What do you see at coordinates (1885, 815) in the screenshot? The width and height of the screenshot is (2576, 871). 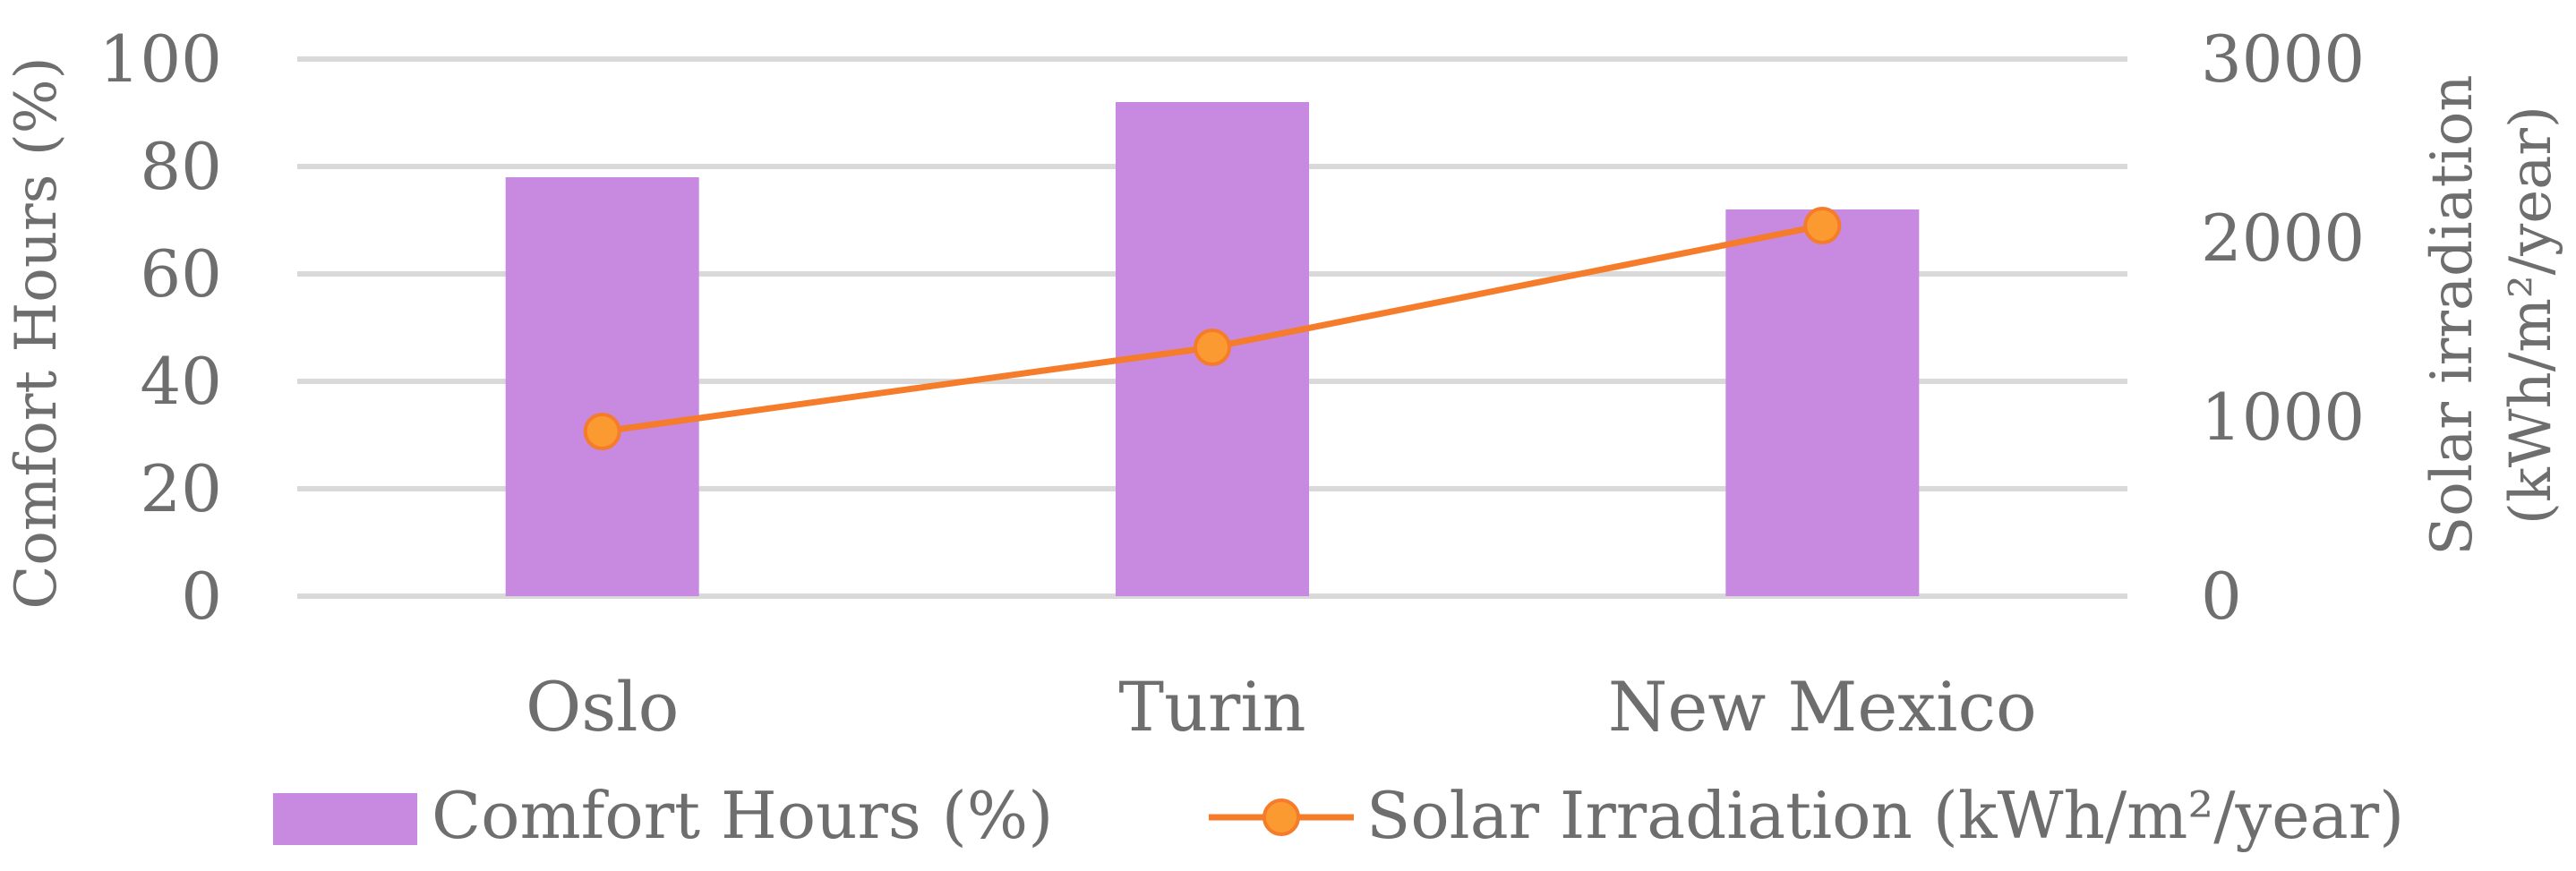 I see `legend-line-label: Solar Irradiation (kWh/m²/year)` at bounding box center [1885, 815].